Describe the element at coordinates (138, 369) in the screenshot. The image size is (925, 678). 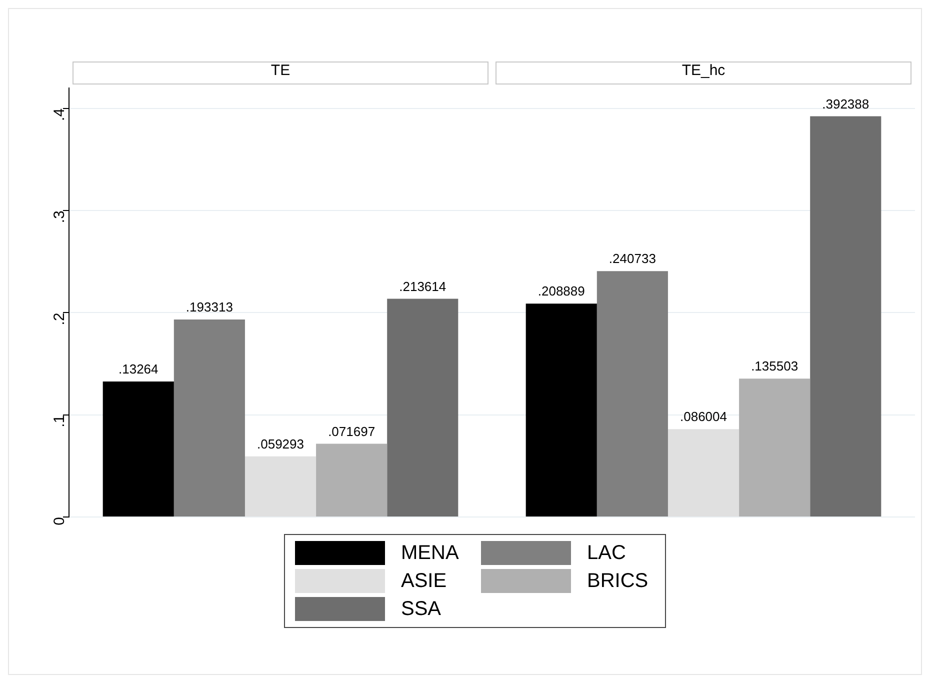
I see `data-label: .13264` at that location.